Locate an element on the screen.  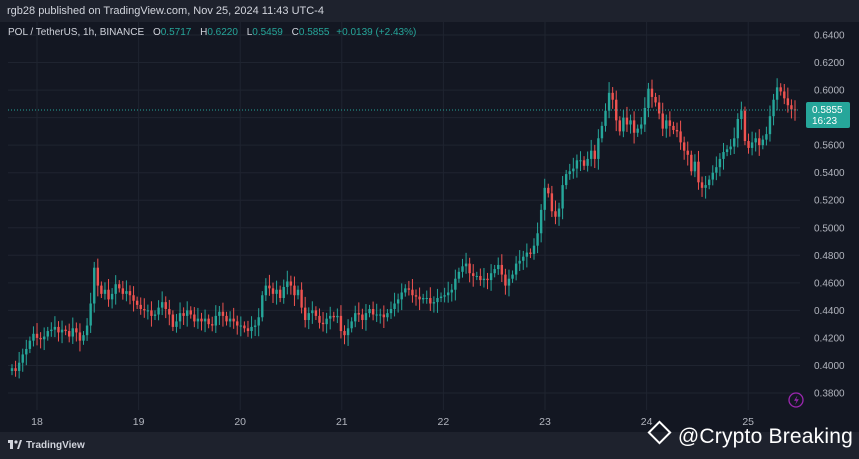
high-label: H is located at coordinates (204, 32).